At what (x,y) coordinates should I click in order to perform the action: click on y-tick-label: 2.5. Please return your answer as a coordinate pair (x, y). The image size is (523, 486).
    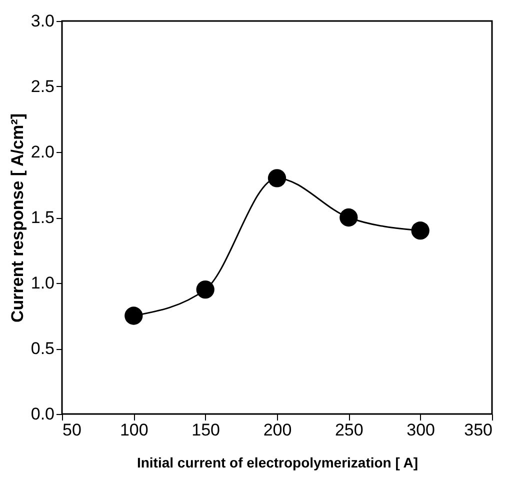
    Looking at the image, I should click on (42, 86).